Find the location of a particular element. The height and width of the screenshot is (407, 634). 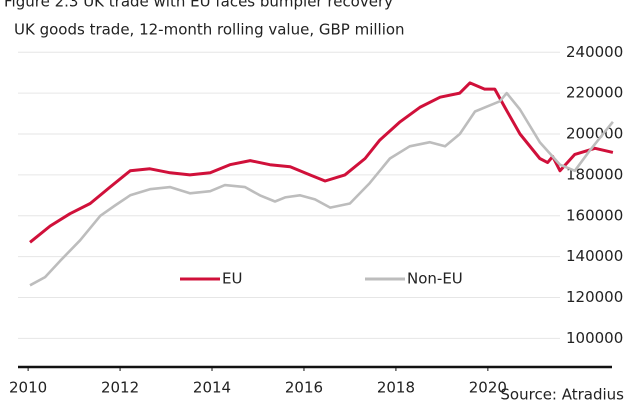

source: Source: Atradius is located at coordinates (562, 395).